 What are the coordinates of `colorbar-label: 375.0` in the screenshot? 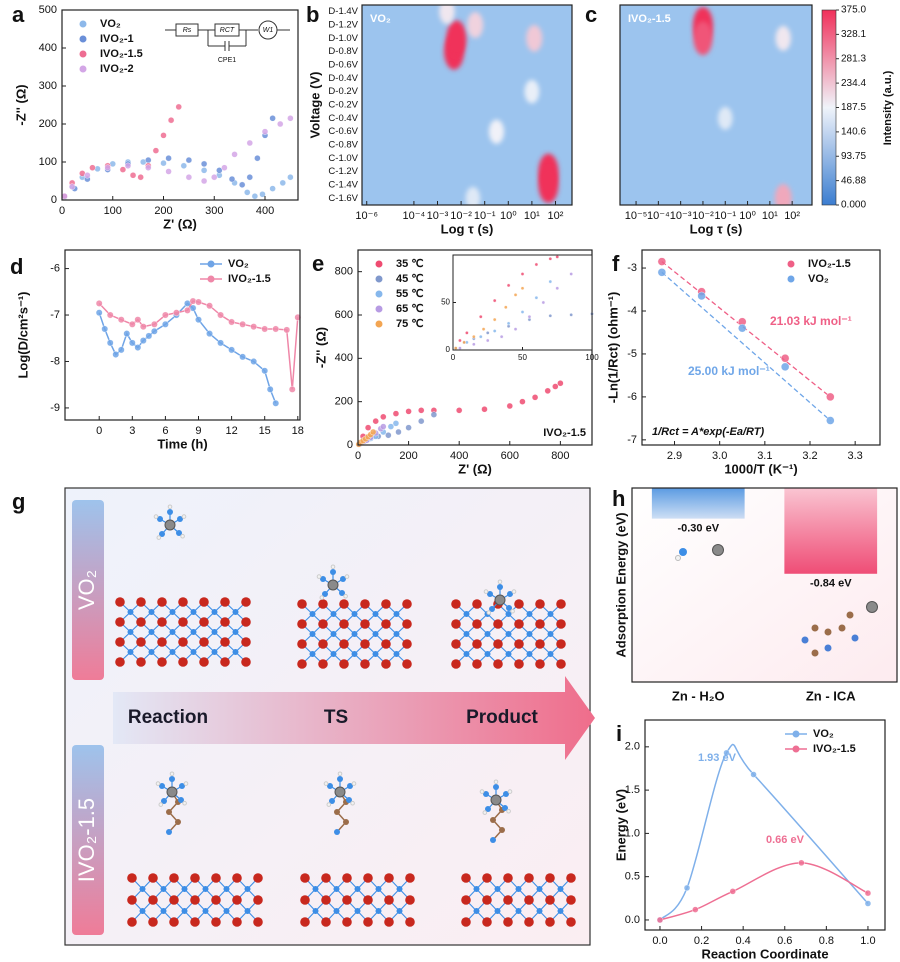 It's located at (853, 10).